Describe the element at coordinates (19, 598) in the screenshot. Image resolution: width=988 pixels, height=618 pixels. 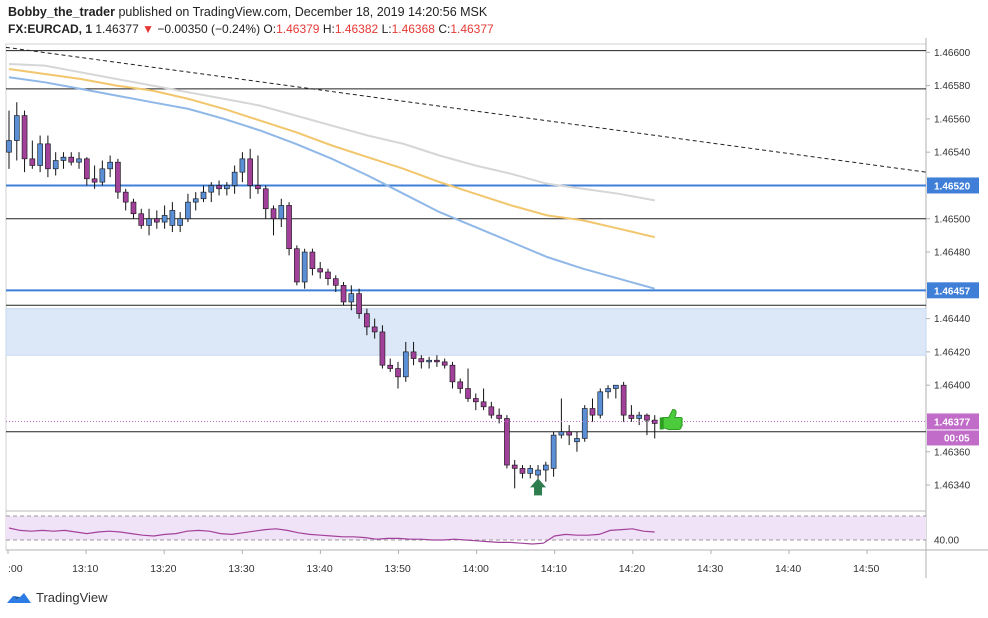
I see `tradingview-logo-icon` at that location.